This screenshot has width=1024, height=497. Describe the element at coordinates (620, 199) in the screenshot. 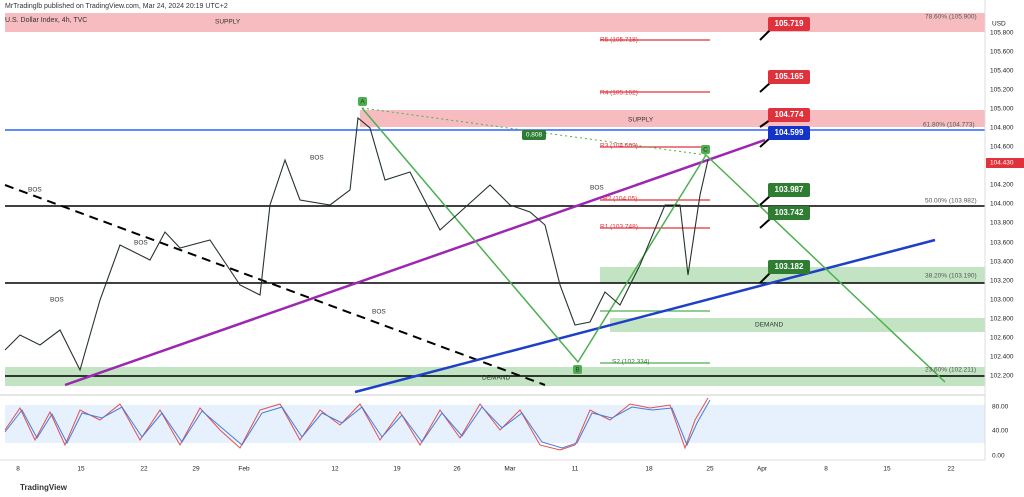

I see `pivot-label: R2 (104.05)` at that location.